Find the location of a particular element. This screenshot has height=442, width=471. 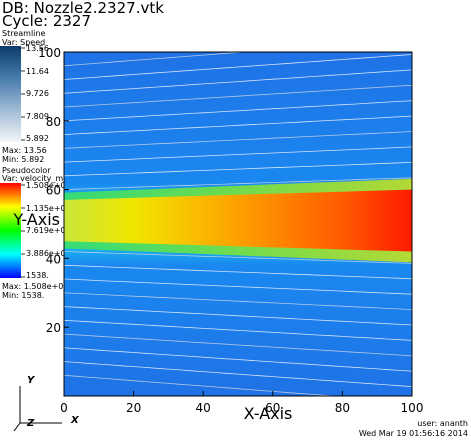

database-title: DB: Nozzle2.2327.vtk is located at coordinates (83, 8).